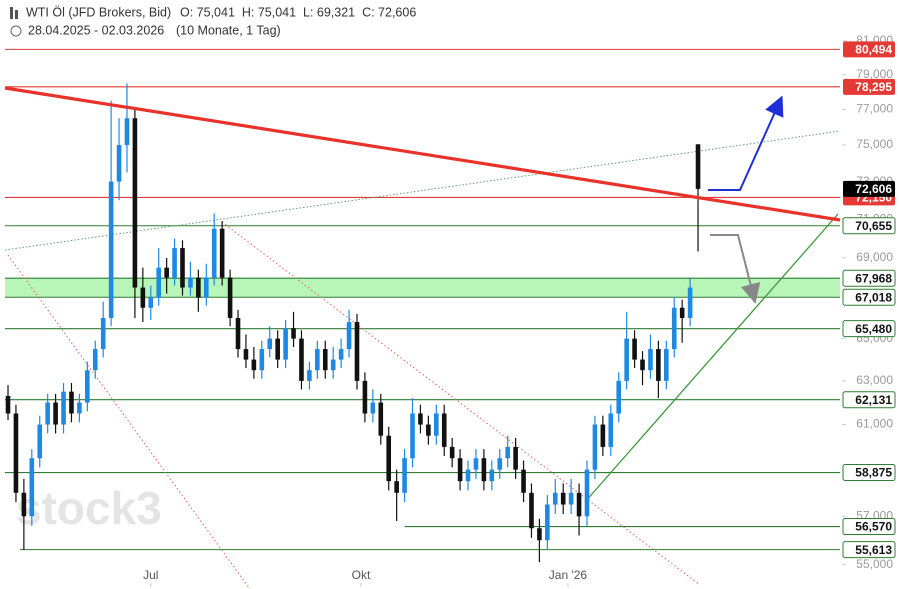  I want to click on level-label: 67,968, so click(873, 278).